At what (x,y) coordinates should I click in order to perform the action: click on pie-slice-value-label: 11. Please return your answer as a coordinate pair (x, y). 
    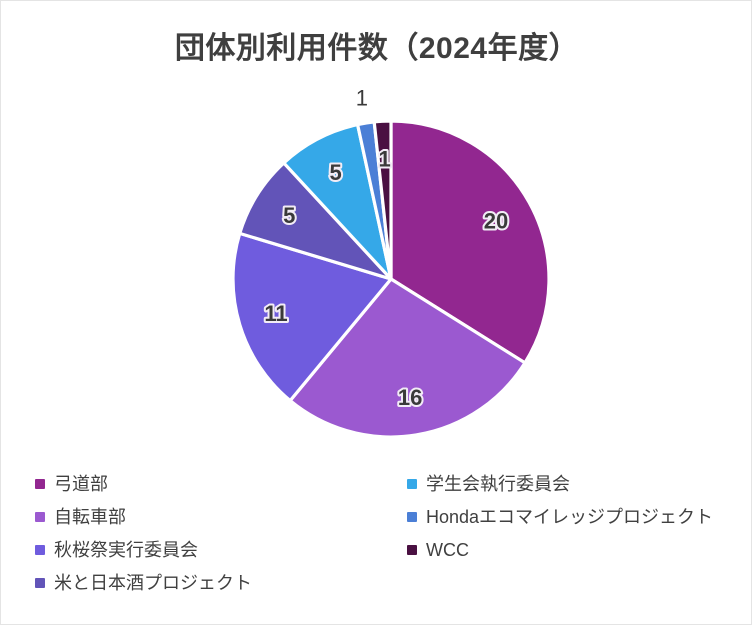
    Looking at the image, I should click on (275, 313).